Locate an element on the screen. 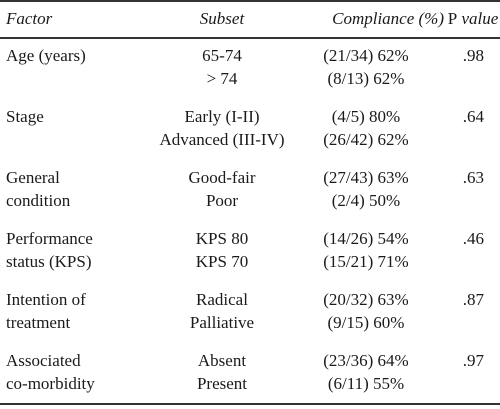  subset-2: Present is located at coordinates (222, 383).